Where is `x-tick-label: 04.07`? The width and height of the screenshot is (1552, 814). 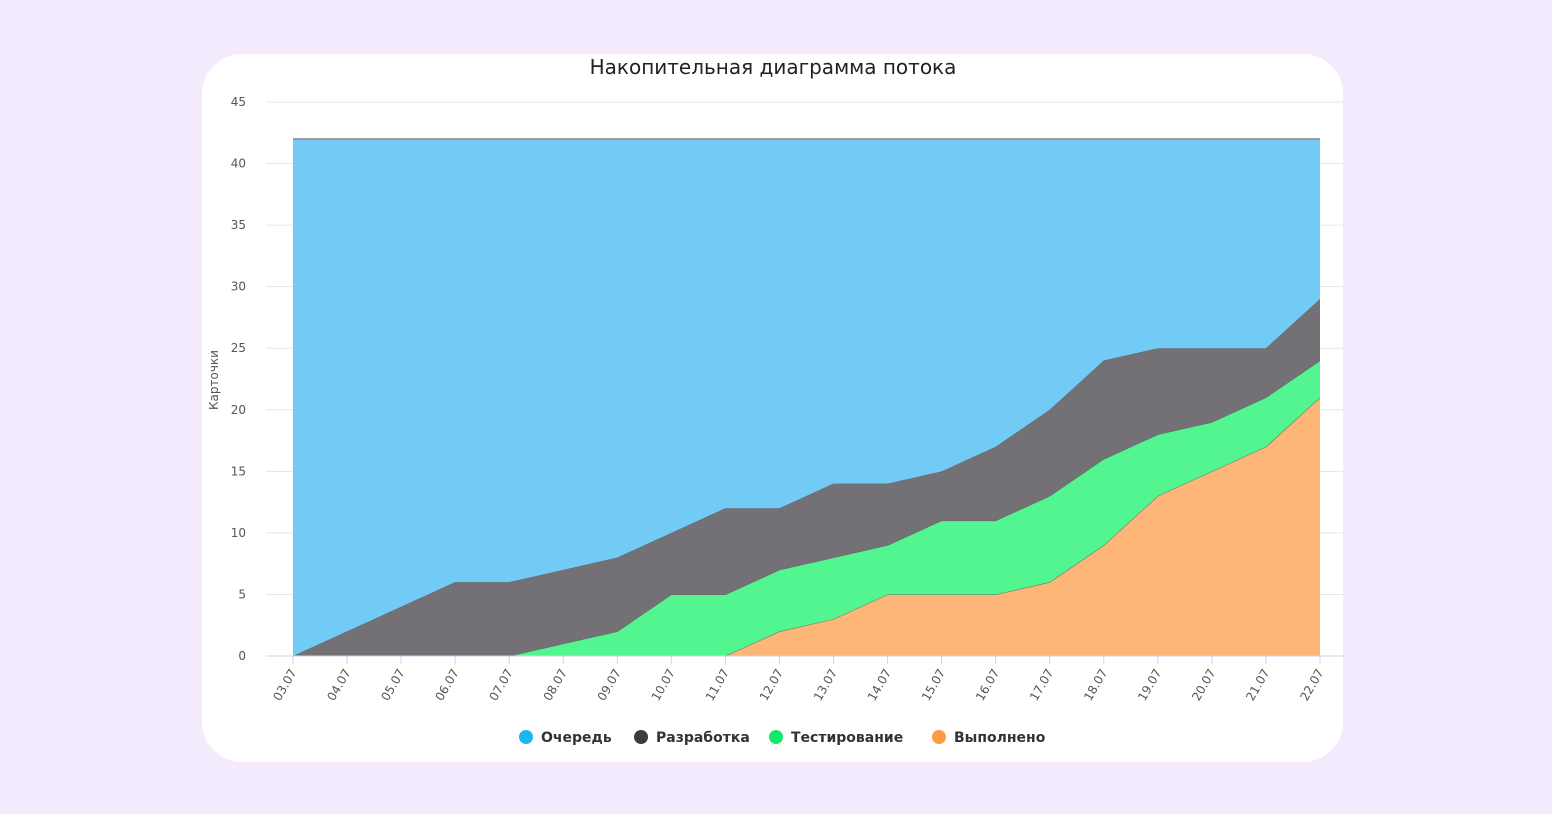
x-tick-label: 04.07 is located at coordinates (338, 685).